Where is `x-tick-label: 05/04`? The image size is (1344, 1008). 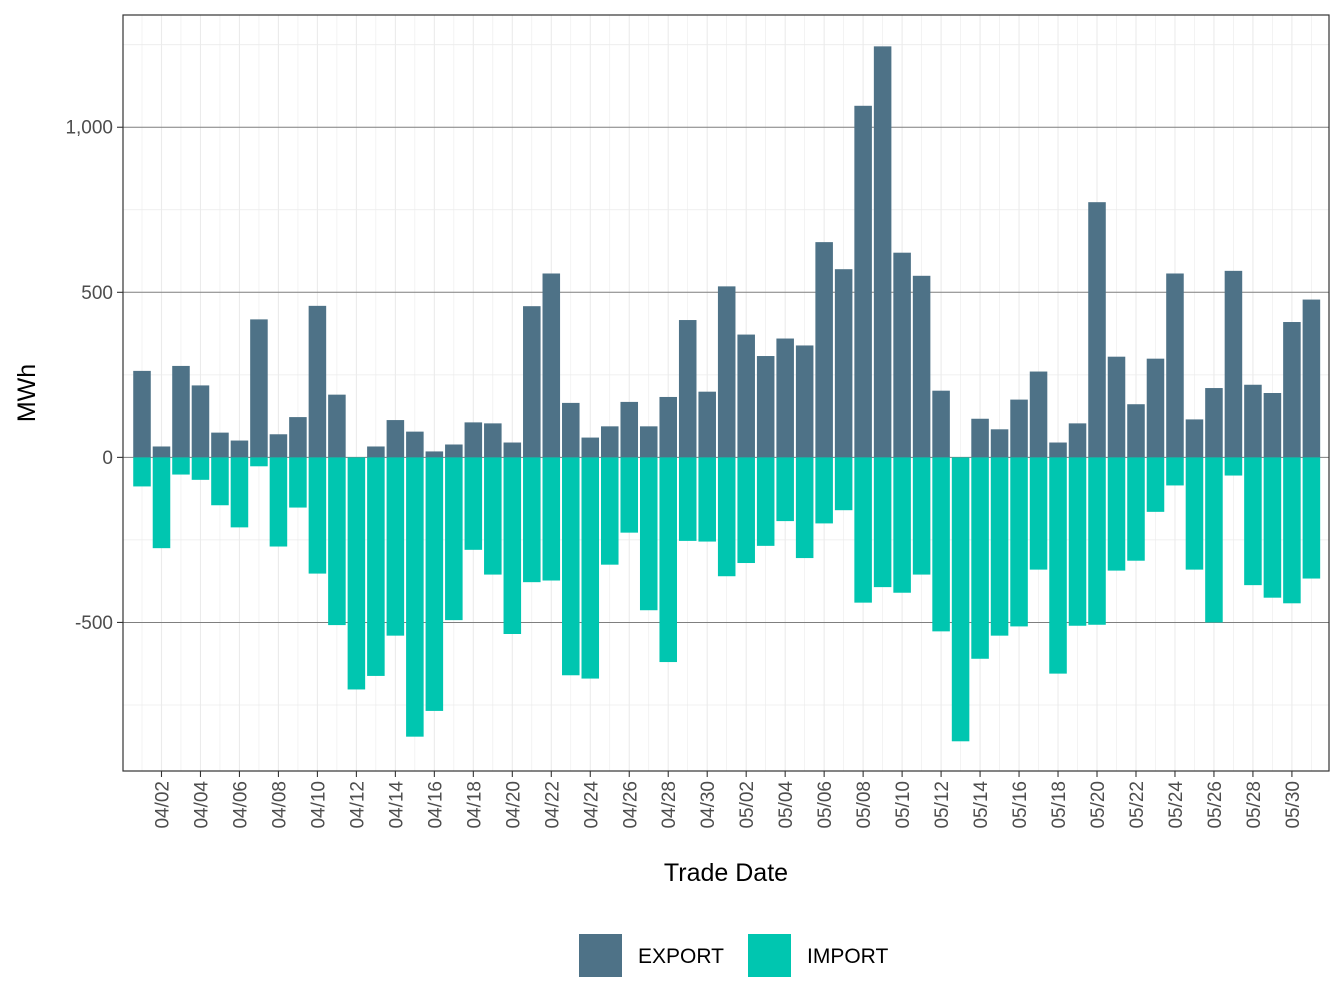
x-tick-label: 05/04 is located at coordinates (786, 805).